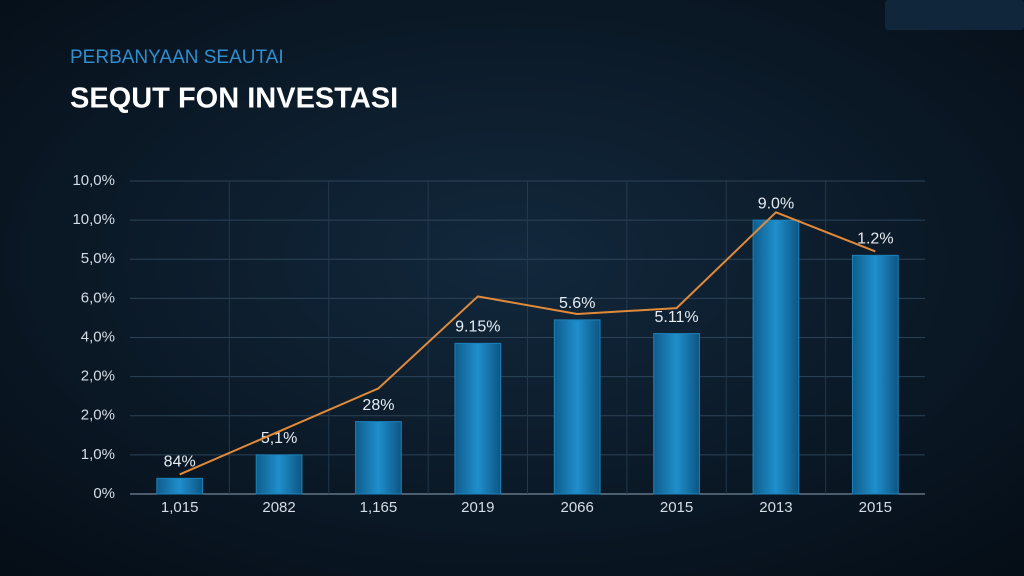 This screenshot has height=576, width=1024. What do you see at coordinates (278, 507) in the screenshot?
I see `x-tick-label: 2082` at bounding box center [278, 507].